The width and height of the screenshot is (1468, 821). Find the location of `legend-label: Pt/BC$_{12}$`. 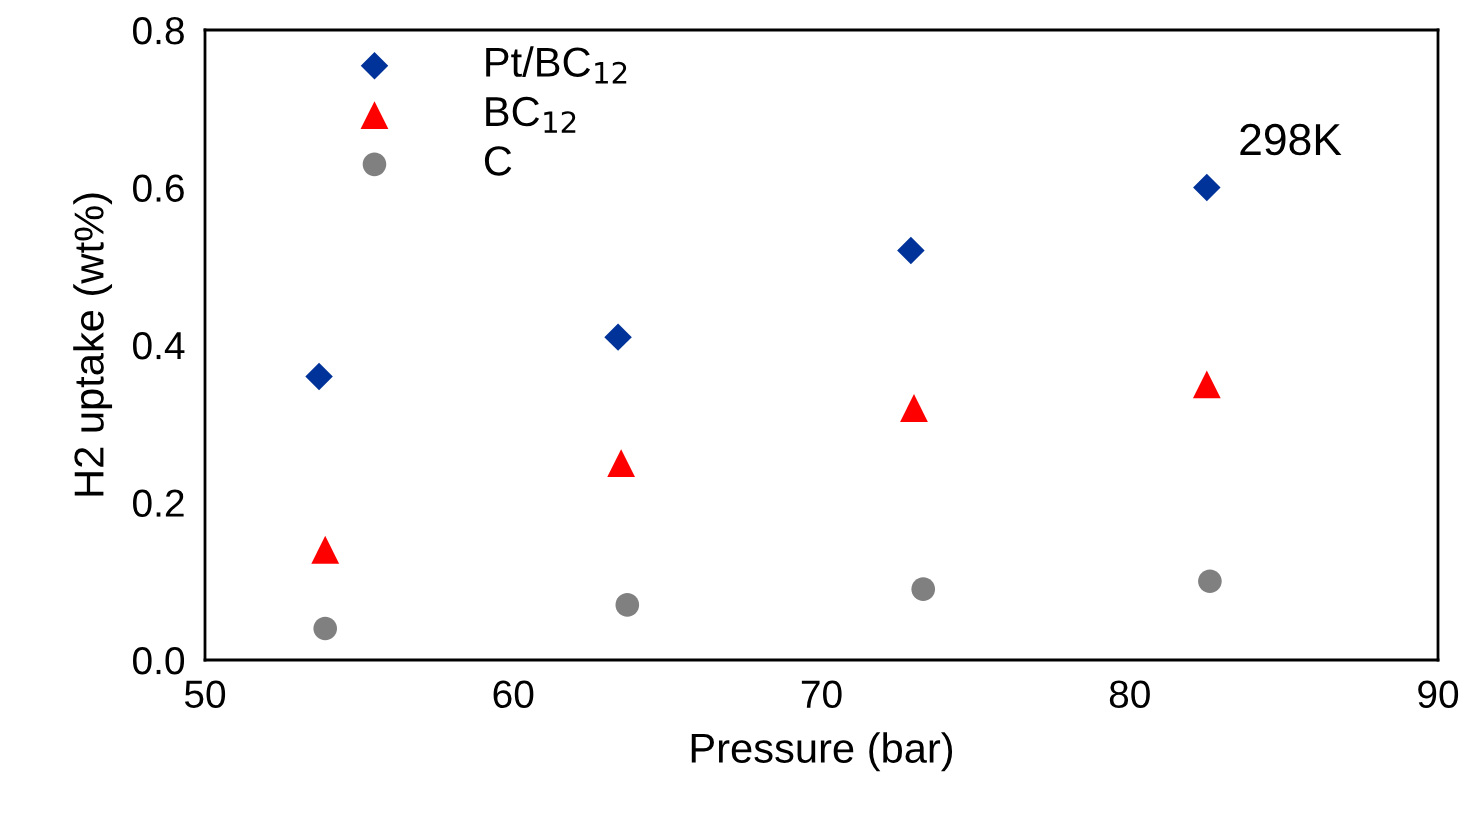

legend-label: Pt/BC$_{12}$ is located at coordinates (556, 65).